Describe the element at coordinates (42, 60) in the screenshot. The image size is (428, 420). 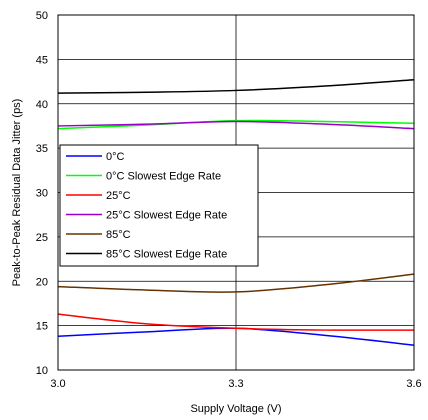
I see `y-tick-label: 45` at that location.